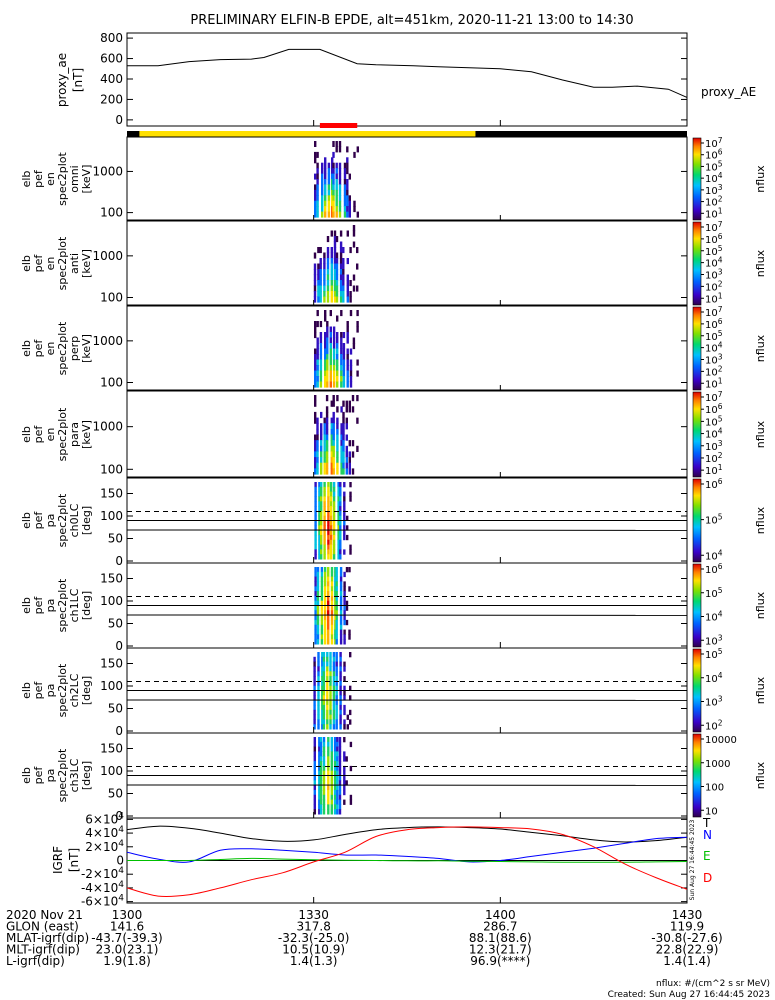 Image resolution: width=775 pixels, height=1000 pixels. I want to click on igrf-series-N, so click(407, 849).